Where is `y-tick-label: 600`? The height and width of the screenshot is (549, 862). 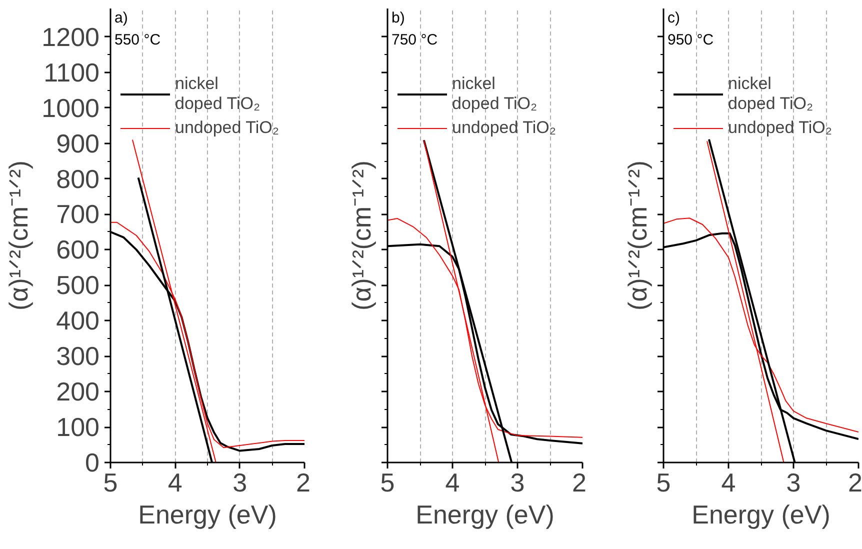 y-tick-label: 600 is located at coordinates (78, 249).